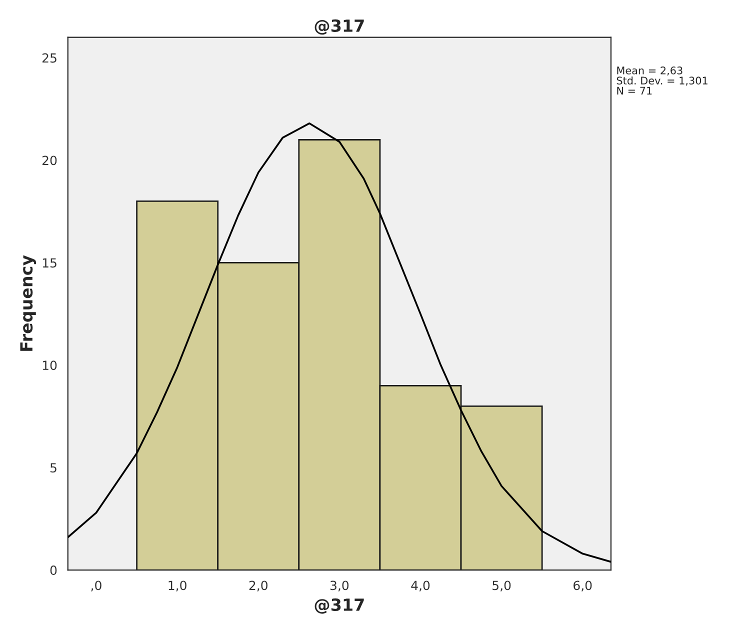  Describe the element at coordinates (177, 586) in the screenshot. I see `x-tick-label: 1,0` at that location.